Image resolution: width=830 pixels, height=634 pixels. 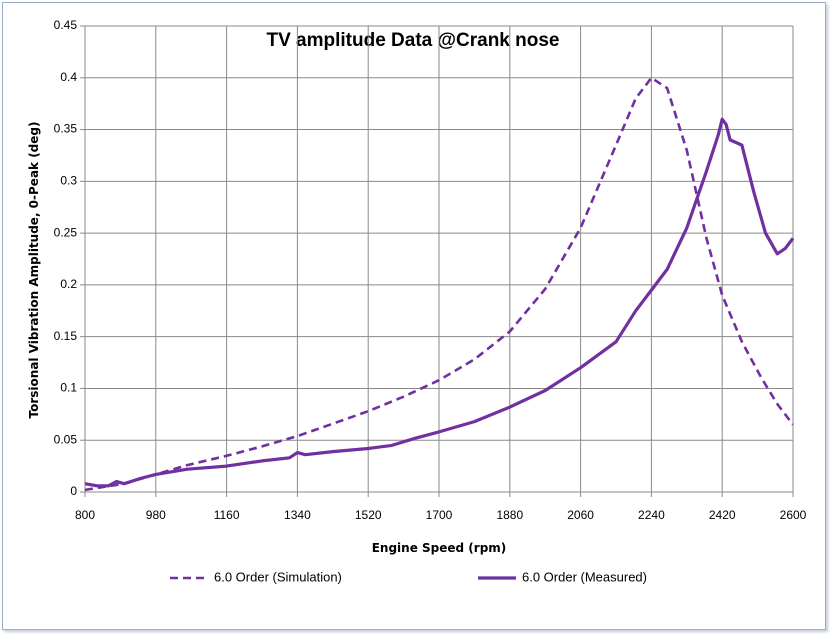 What do you see at coordinates (68, 77) in the screenshot?
I see `y-tick-label: 0.4` at bounding box center [68, 77].